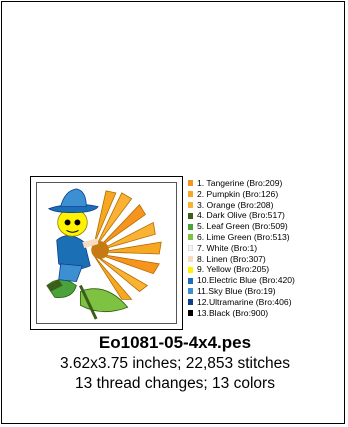  I want to click on character-body, so click(72, 263).